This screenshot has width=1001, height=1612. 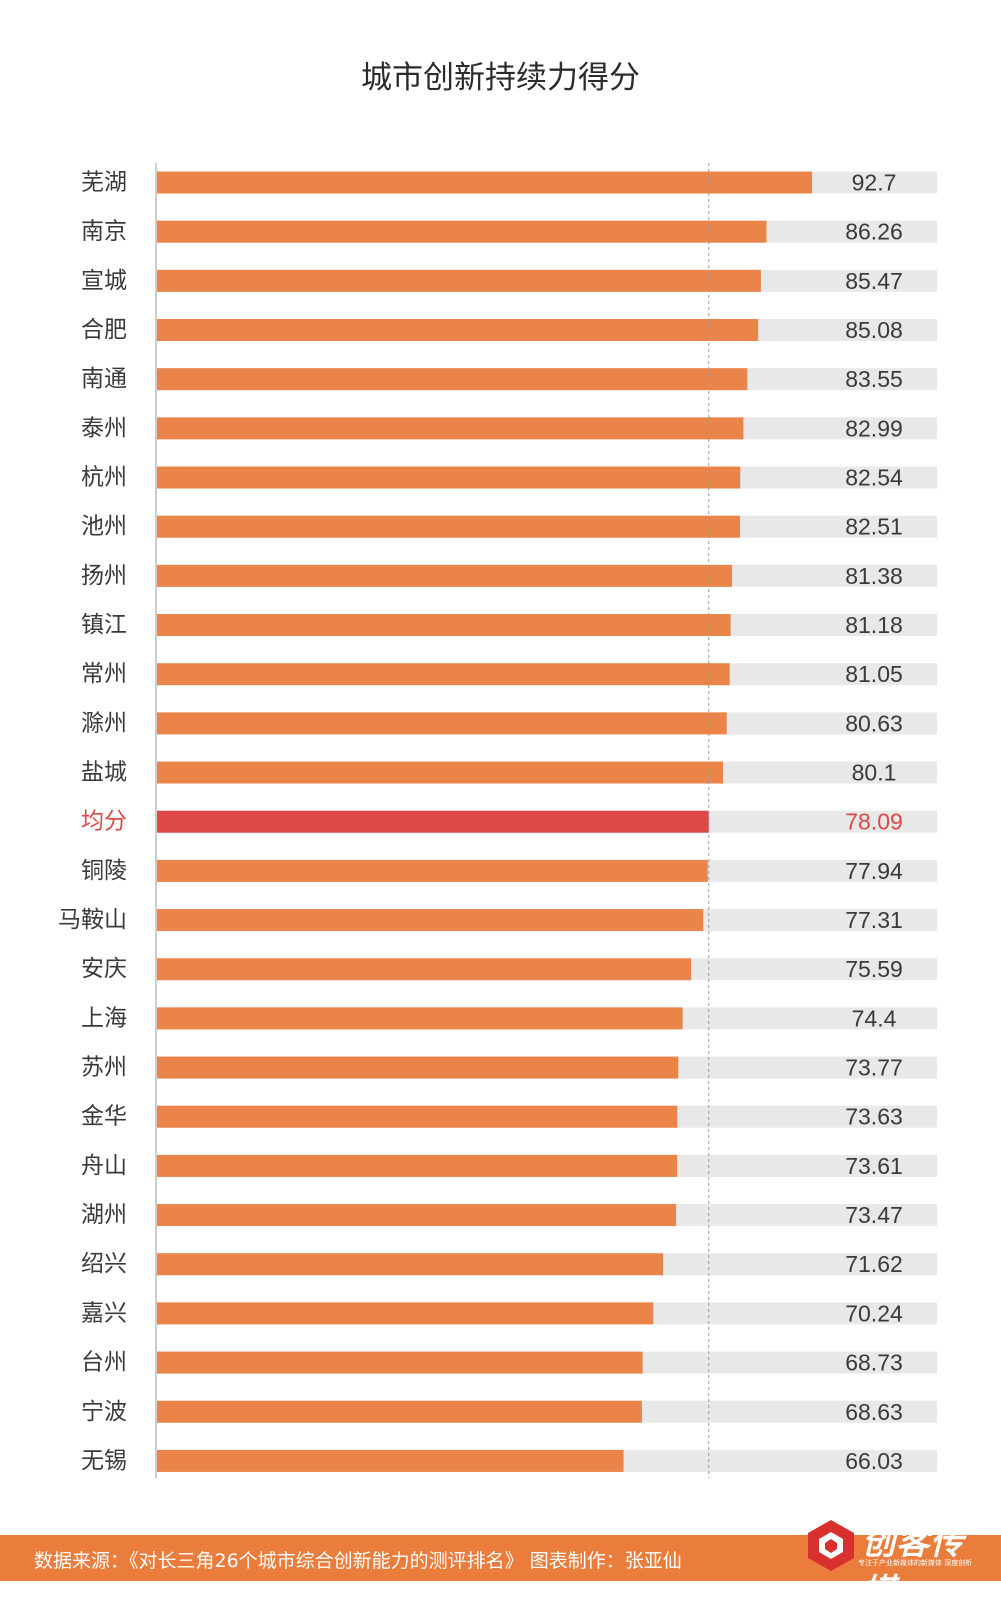 What do you see at coordinates (874, 822) in the screenshot?
I see `value-label: 78.09` at bounding box center [874, 822].